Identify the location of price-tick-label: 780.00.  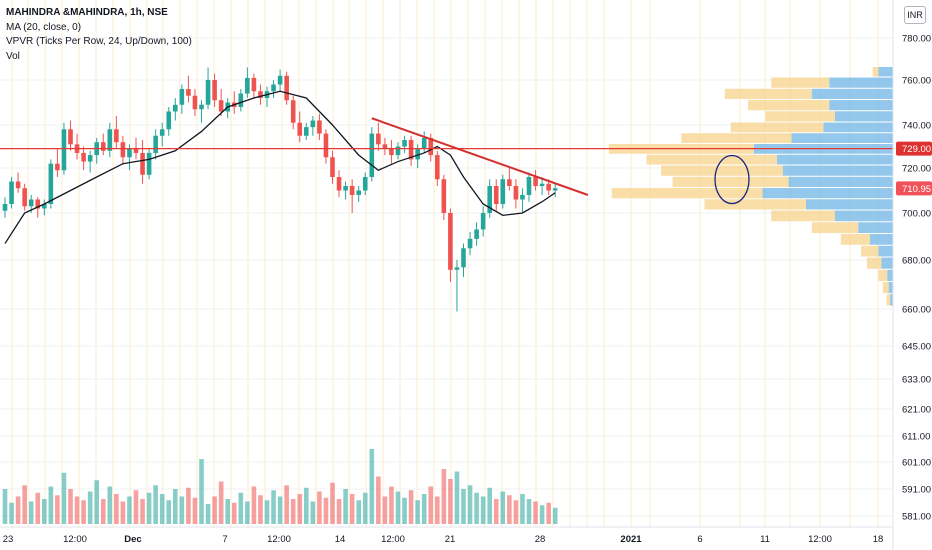
(916, 39).